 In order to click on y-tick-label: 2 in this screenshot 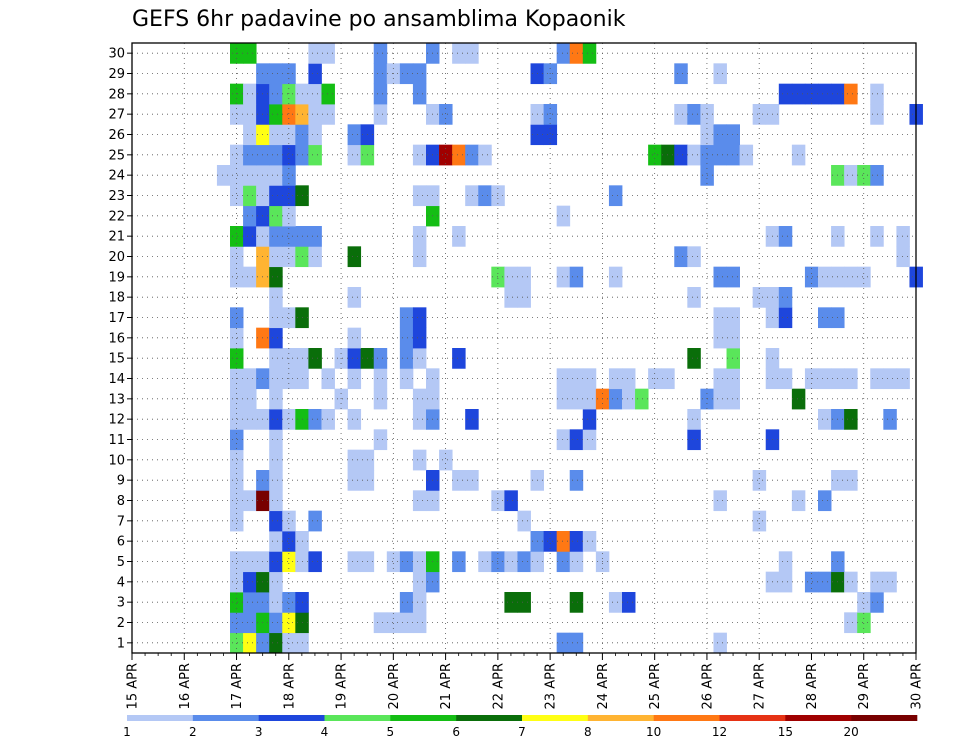, I will do `click(121, 623)`.